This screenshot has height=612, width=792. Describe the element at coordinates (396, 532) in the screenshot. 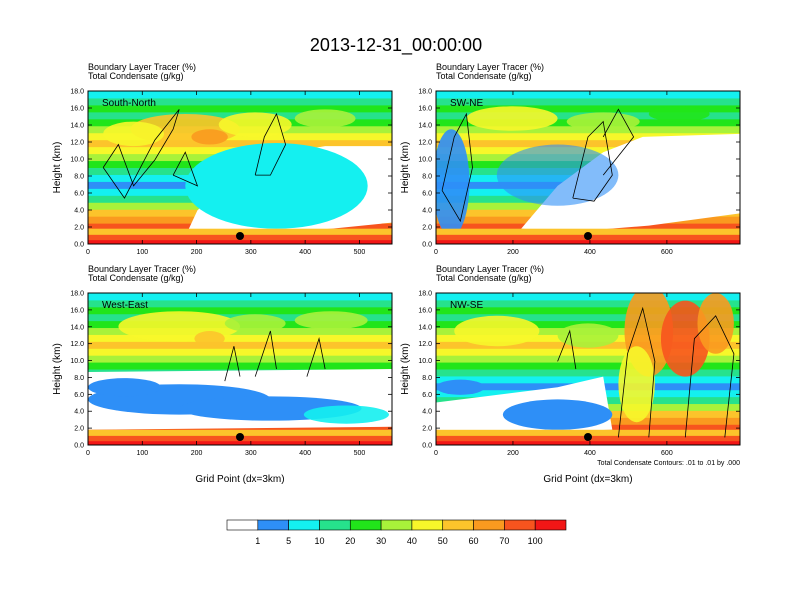

I see `colorbar: 1 5 10 20 30 40 50 60 70 100` at that location.